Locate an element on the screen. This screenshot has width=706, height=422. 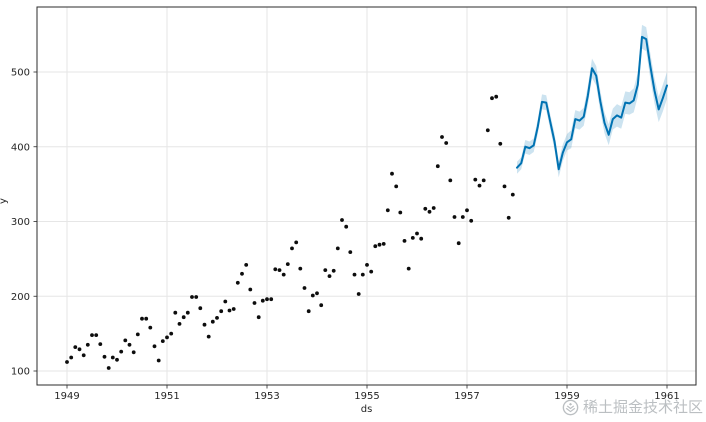
x-axis-label: ds is located at coordinates (366, 409).